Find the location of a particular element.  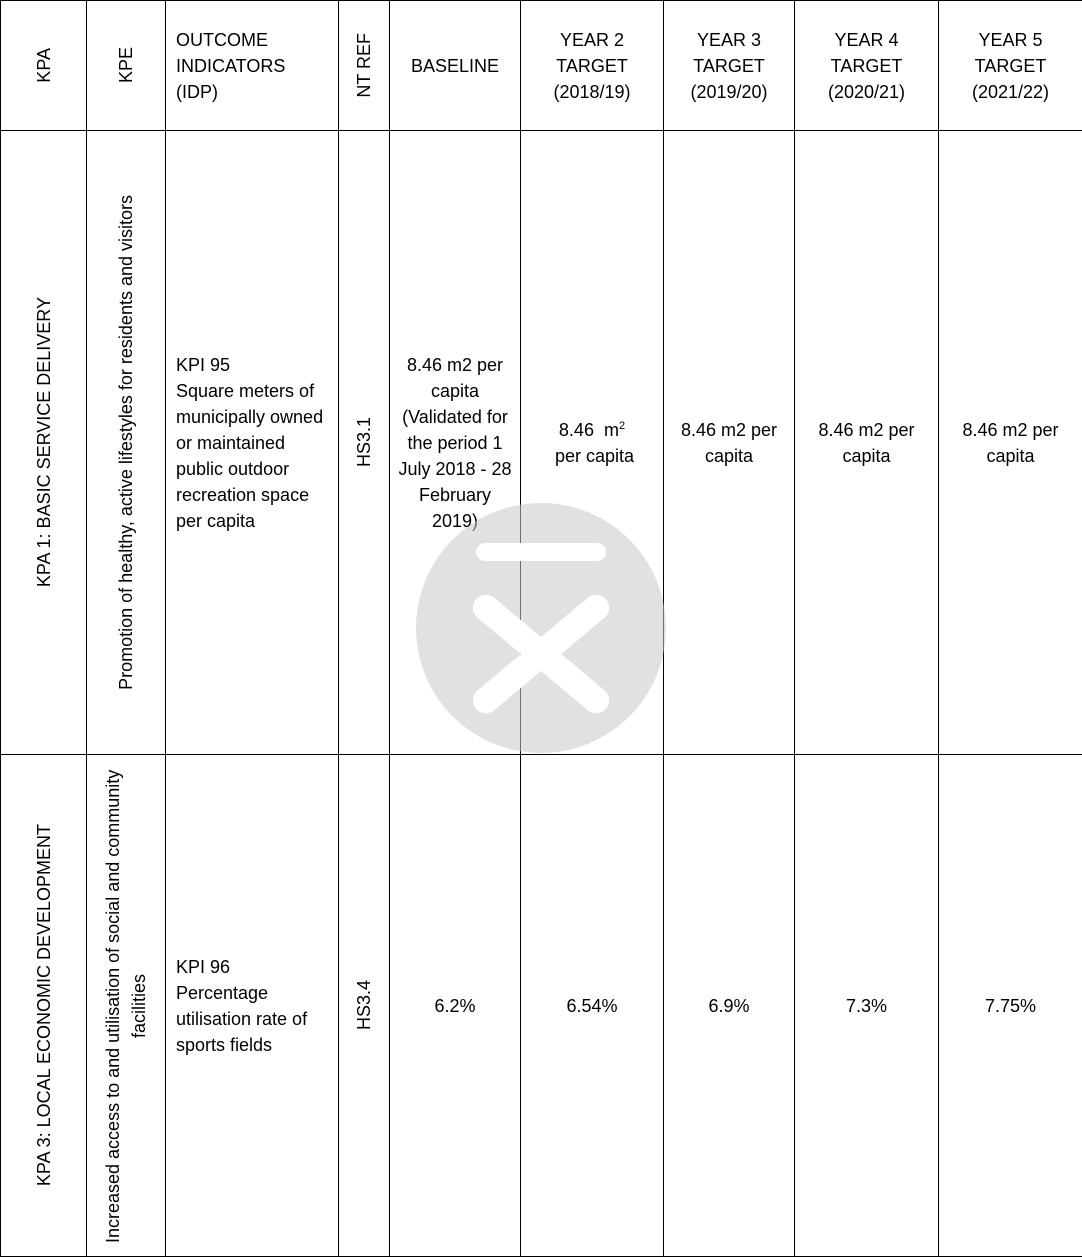

nt-ref-cell: HS3.1 is located at coordinates (364, 443).